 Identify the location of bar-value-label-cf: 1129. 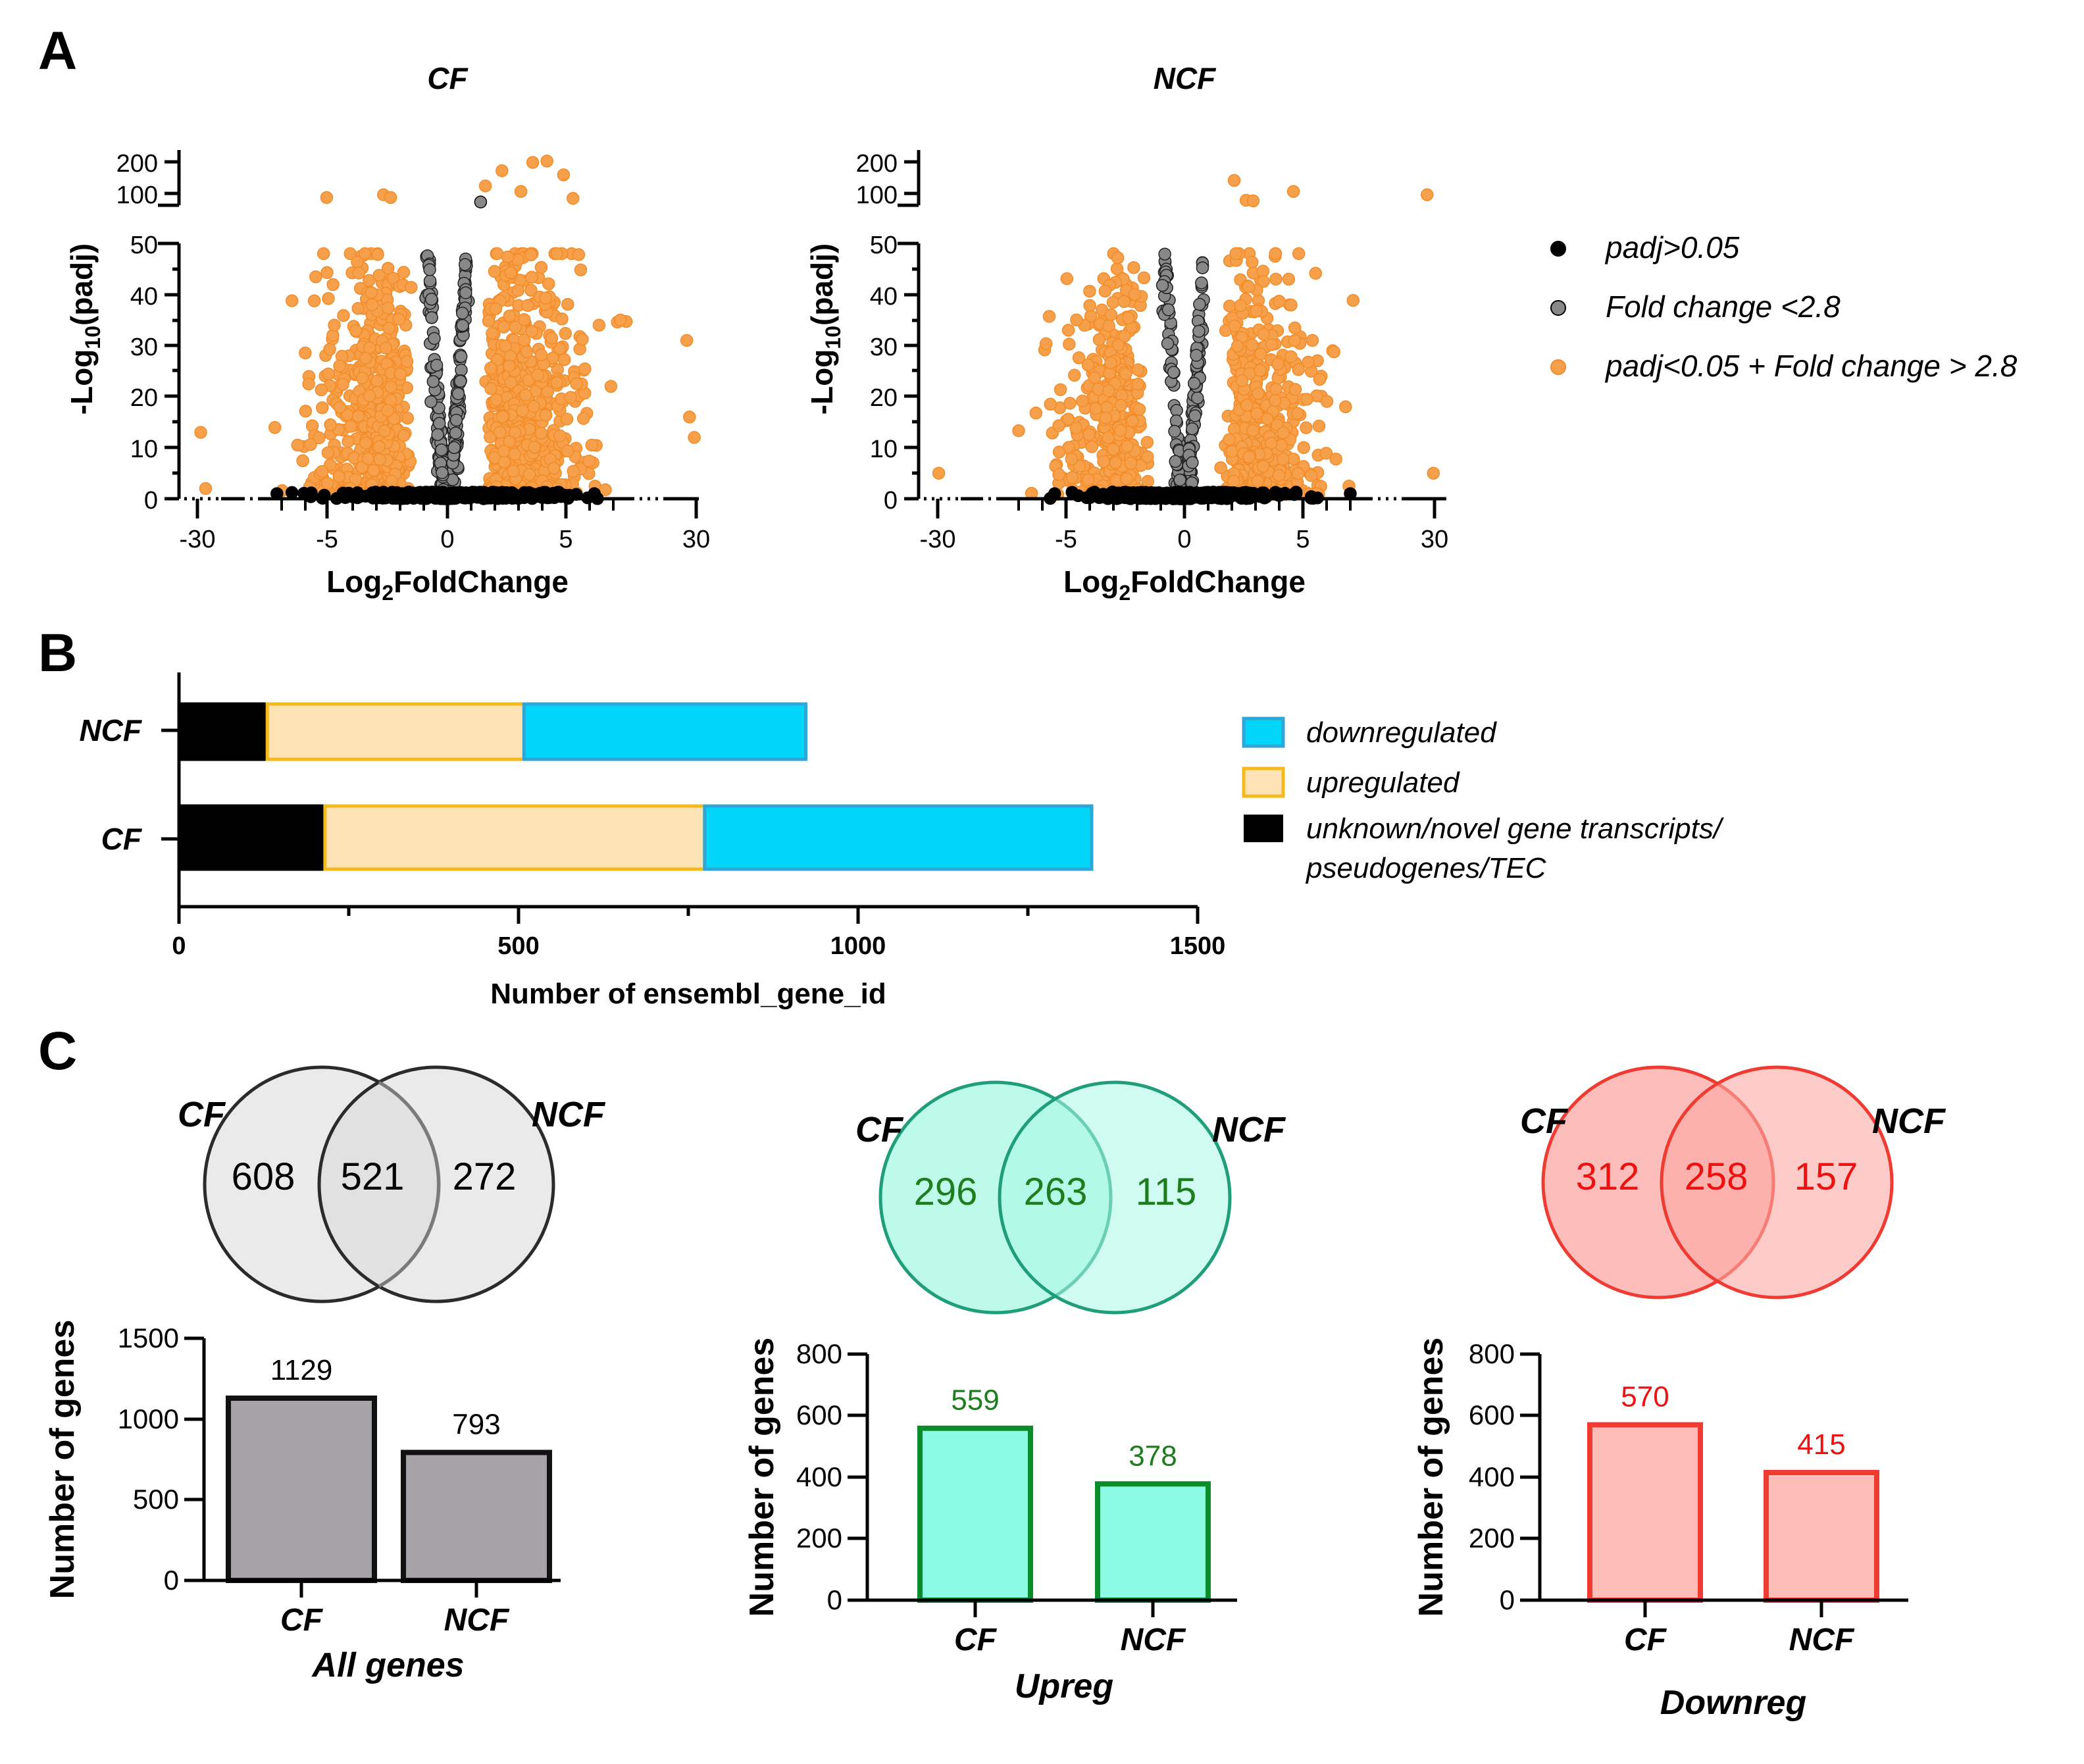
(301, 1370).